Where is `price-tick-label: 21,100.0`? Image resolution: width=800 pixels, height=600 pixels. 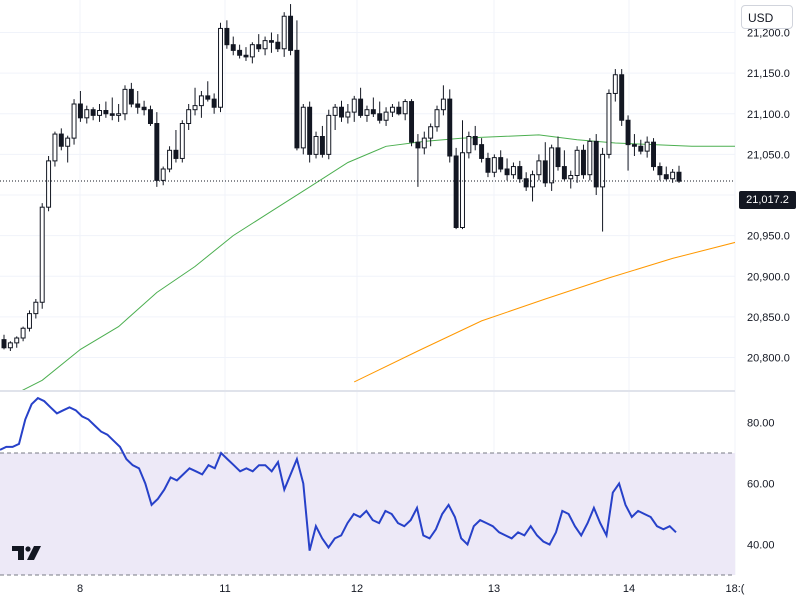
price-tick-label: 21,100.0 is located at coordinates (768, 115).